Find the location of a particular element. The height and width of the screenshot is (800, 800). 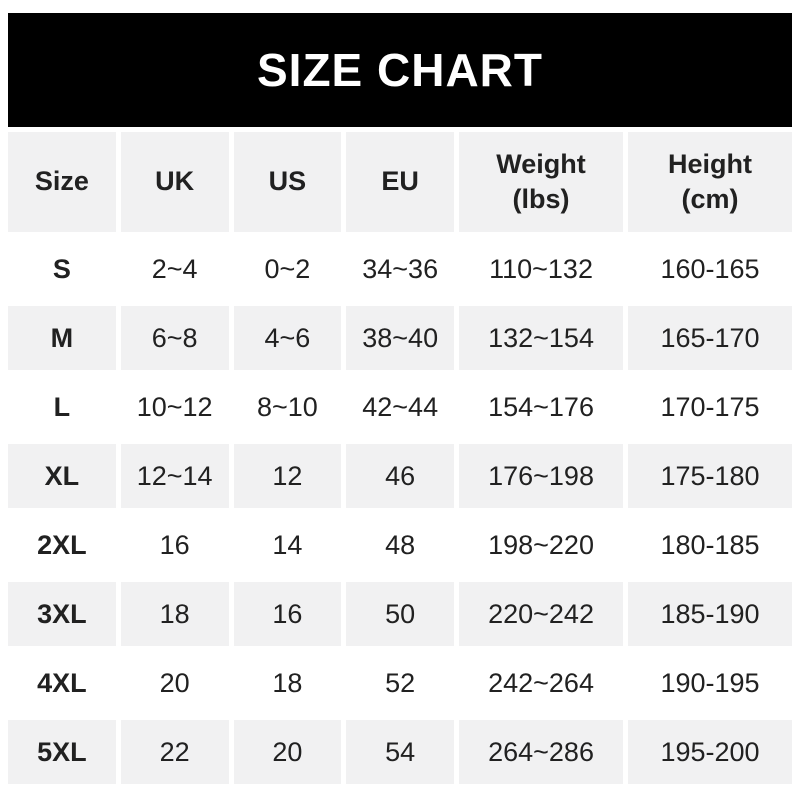

cell-eu: 48 is located at coordinates (400, 545).